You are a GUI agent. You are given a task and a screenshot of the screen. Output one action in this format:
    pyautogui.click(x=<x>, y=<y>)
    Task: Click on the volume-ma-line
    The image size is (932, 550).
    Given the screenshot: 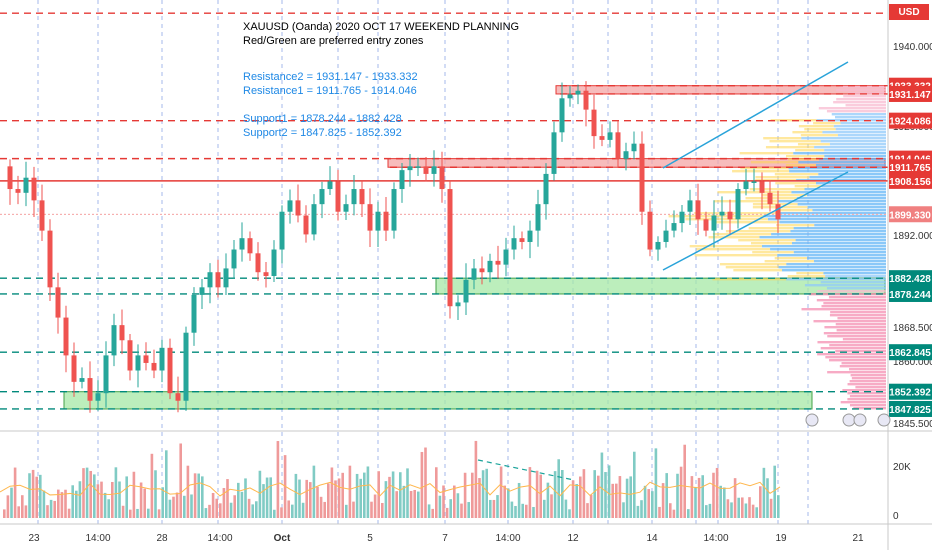 What is the action you would take?
    pyautogui.click(x=390, y=489)
    